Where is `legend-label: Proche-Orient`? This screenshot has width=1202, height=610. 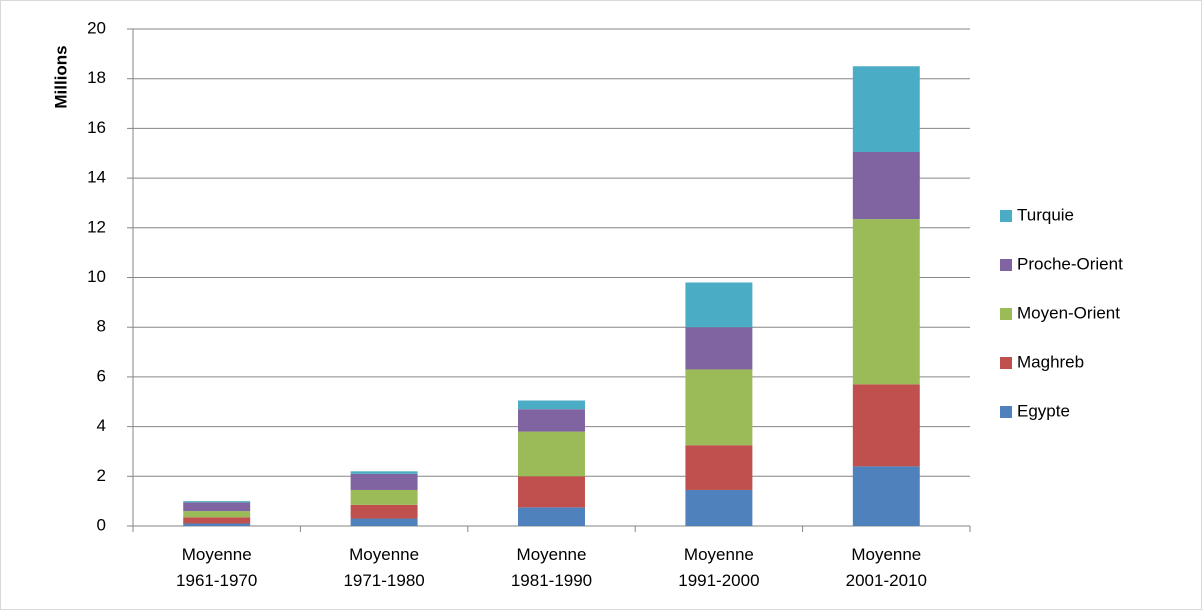 legend-label: Proche-Orient is located at coordinates (1070, 263).